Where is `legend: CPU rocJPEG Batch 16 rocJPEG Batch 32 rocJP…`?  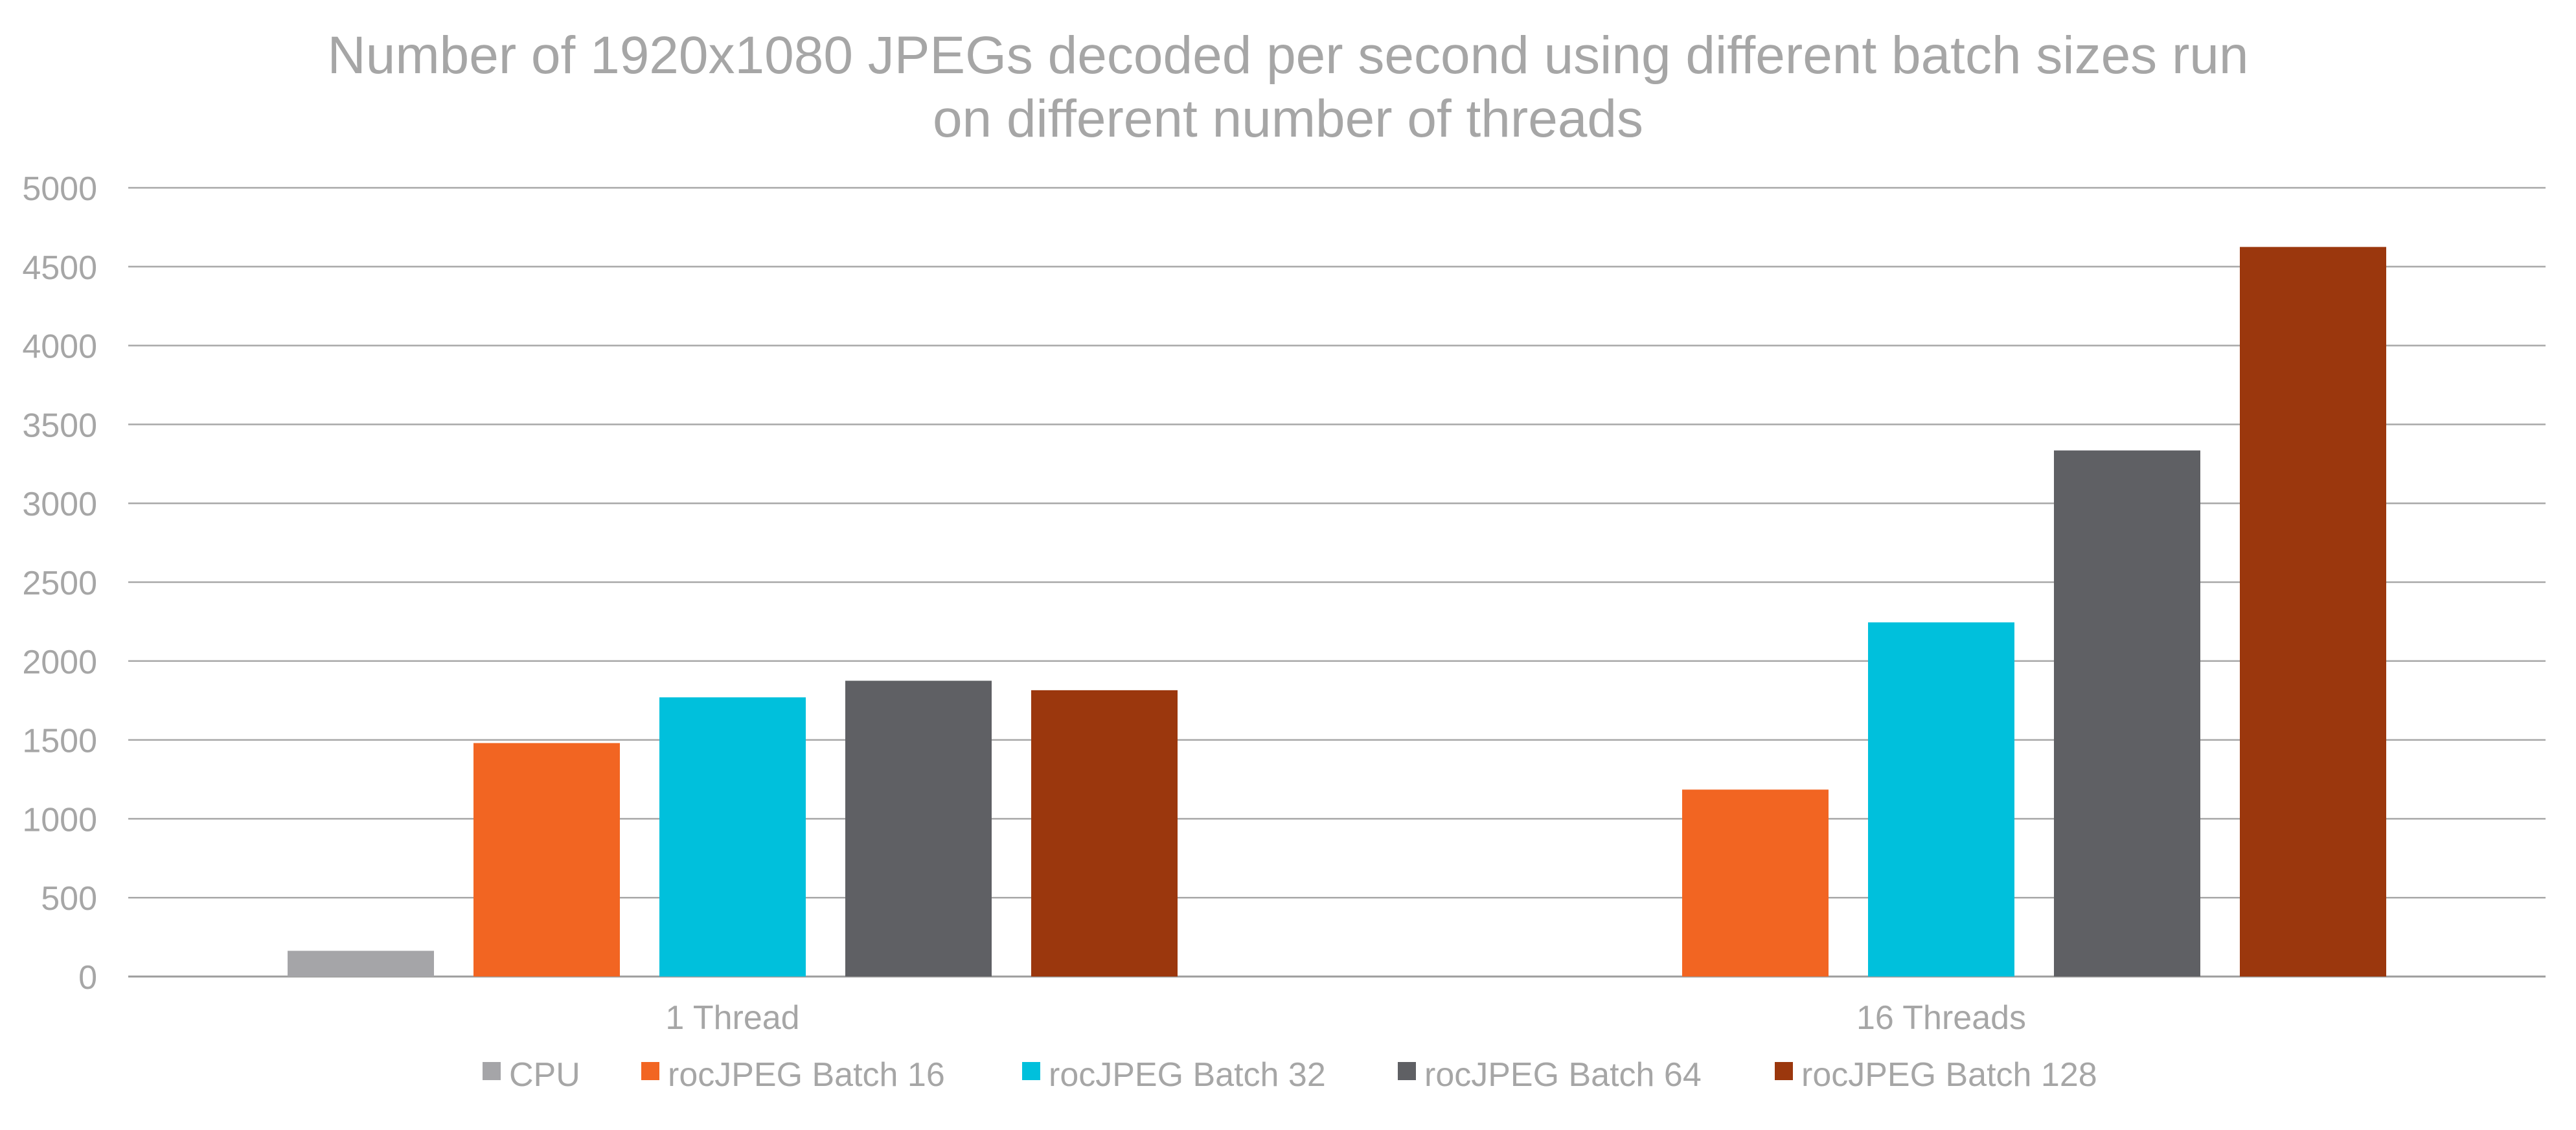 legend: CPU rocJPEG Batch 16 rocJPEG Batch 32 rocJP… is located at coordinates (1290, 1075).